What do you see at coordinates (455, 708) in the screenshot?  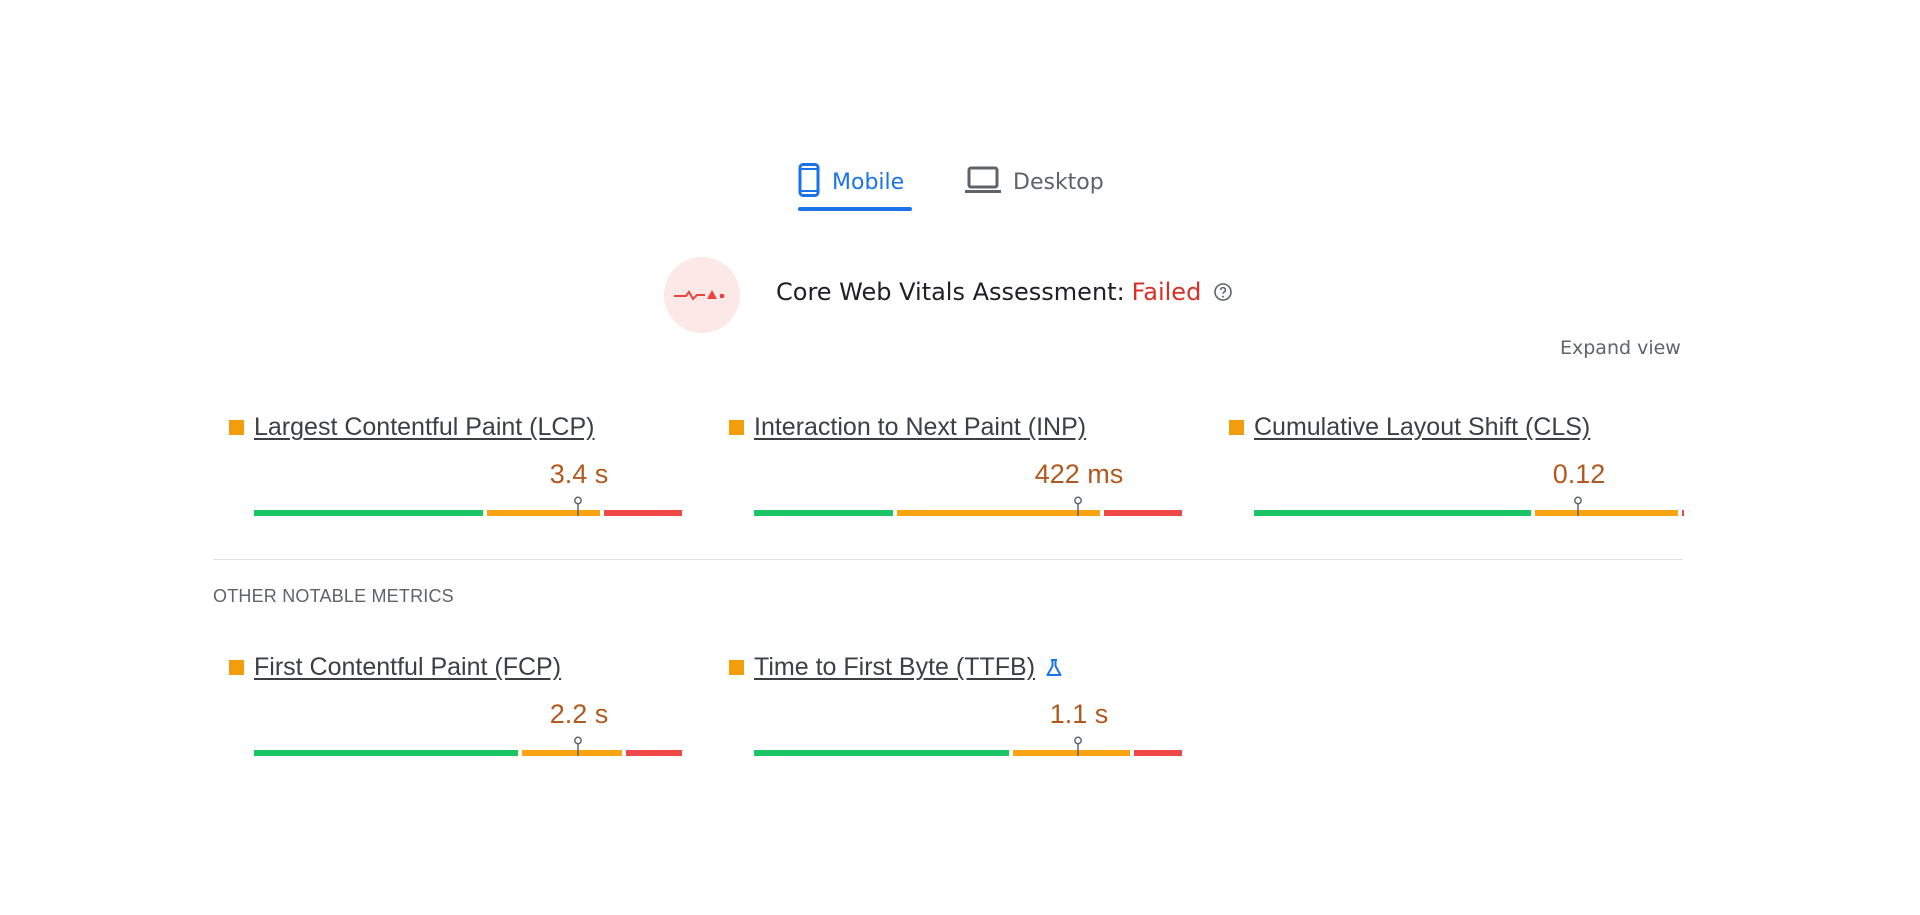 I see `metric-fcp: First Contentful Paint (FCP) 2.2 s` at bounding box center [455, 708].